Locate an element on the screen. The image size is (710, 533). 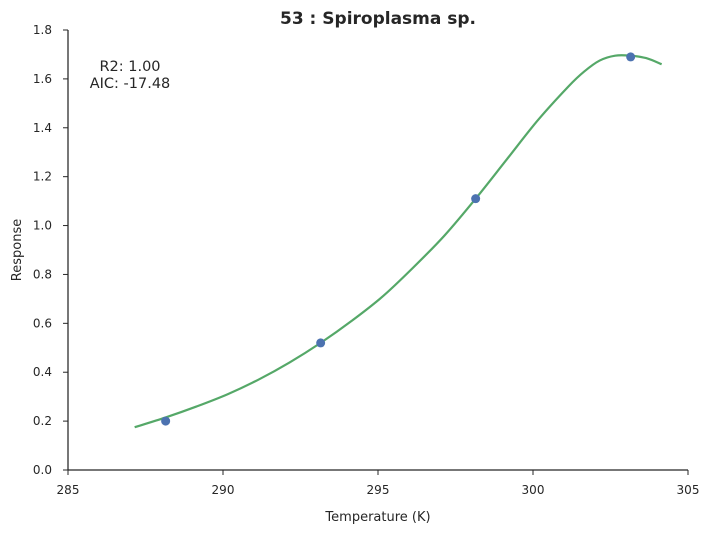
x-tick-label: 300 is located at coordinates (533, 490).